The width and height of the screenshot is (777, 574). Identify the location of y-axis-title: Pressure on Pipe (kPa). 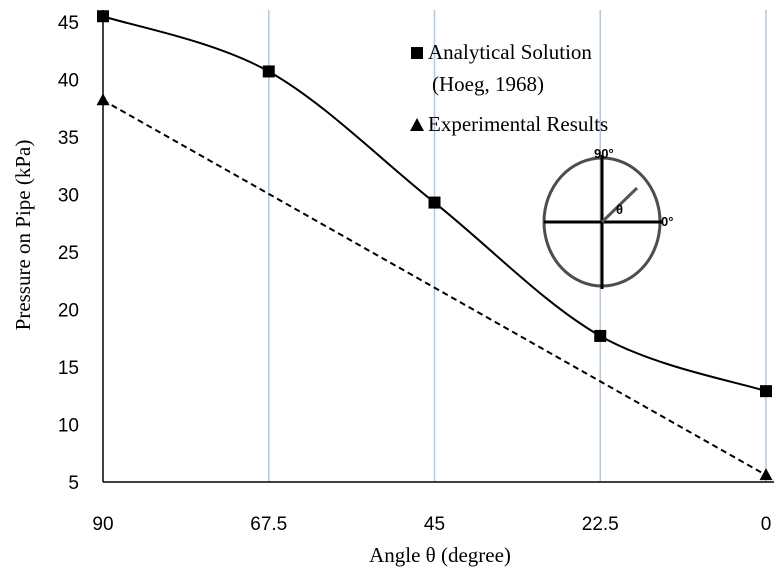
(23, 235).